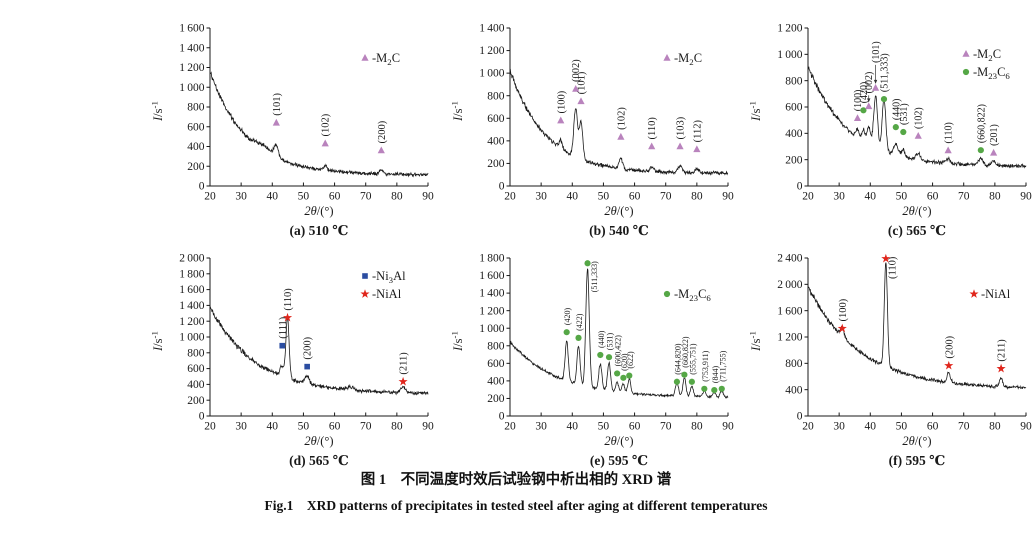 The height and width of the screenshot is (536, 1032). What do you see at coordinates (685, 352) in the screenshot?
I see `peak-label: (660,822)` at bounding box center [685, 352].